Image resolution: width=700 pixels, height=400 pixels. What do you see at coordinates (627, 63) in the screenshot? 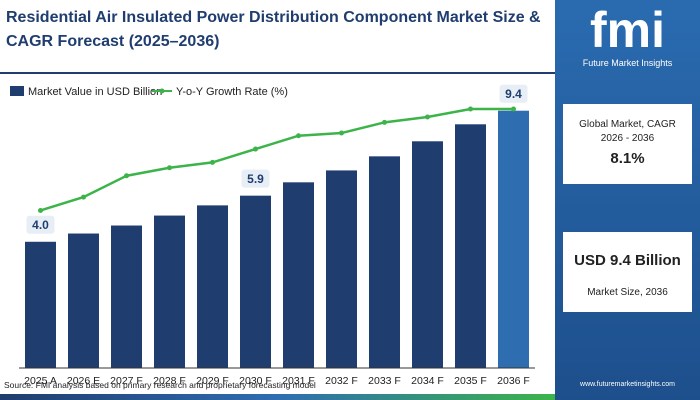
I see `brand-subtitle: Future Market Insights` at bounding box center [627, 63].